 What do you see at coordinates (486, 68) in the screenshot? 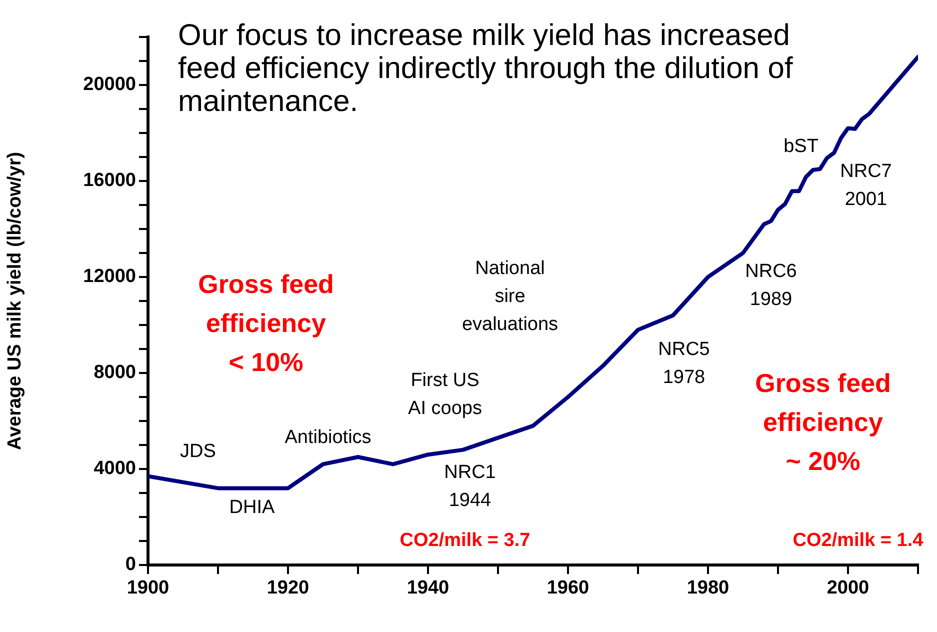
I see `text: Our focus to increase milk yield has increased feed efficiency indirectly through the dilution of maintenance.` at bounding box center [486, 68].